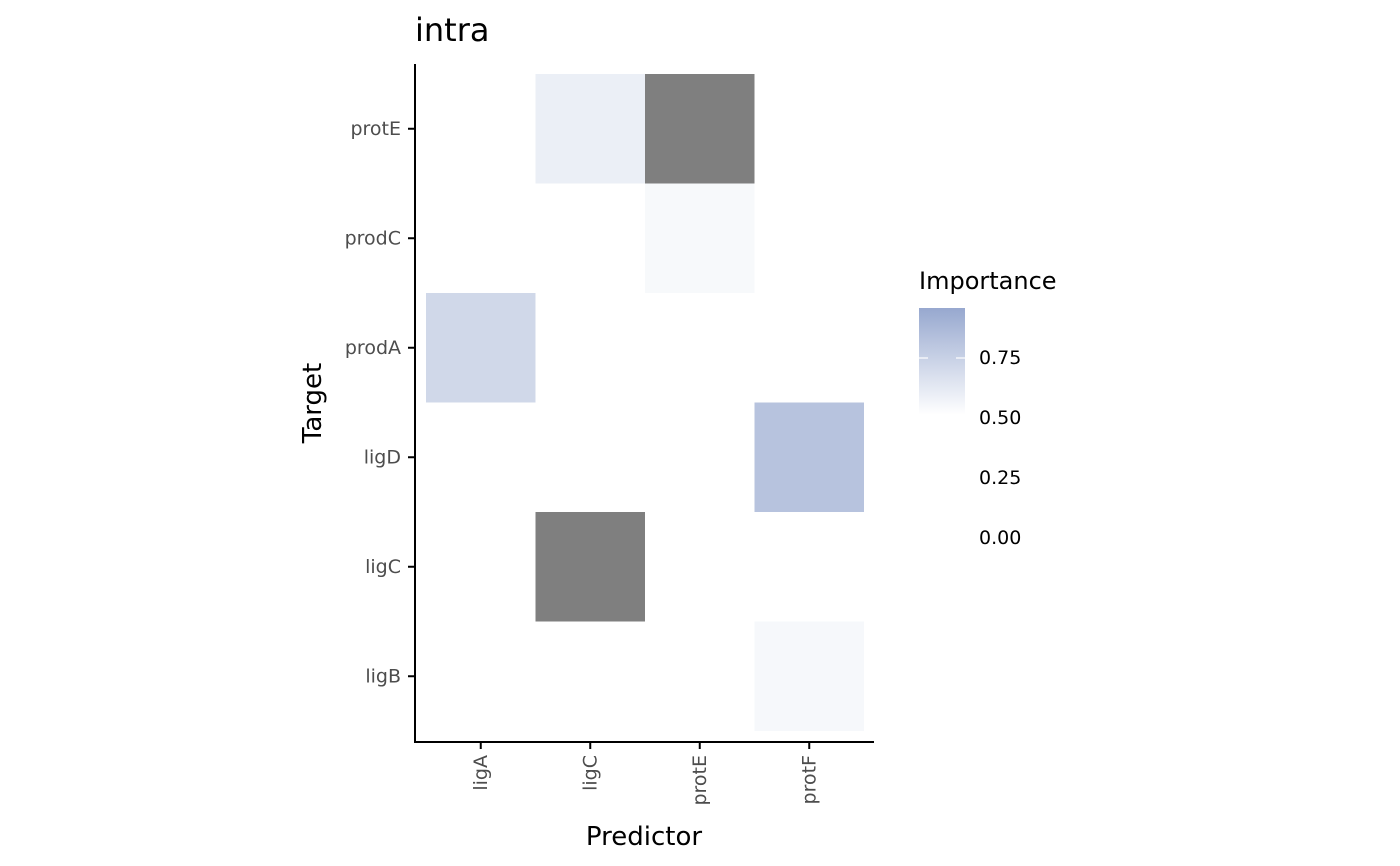  What do you see at coordinates (1000, 418) in the screenshot?
I see `legend-tick-label: 0.50` at bounding box center [1000, 418].